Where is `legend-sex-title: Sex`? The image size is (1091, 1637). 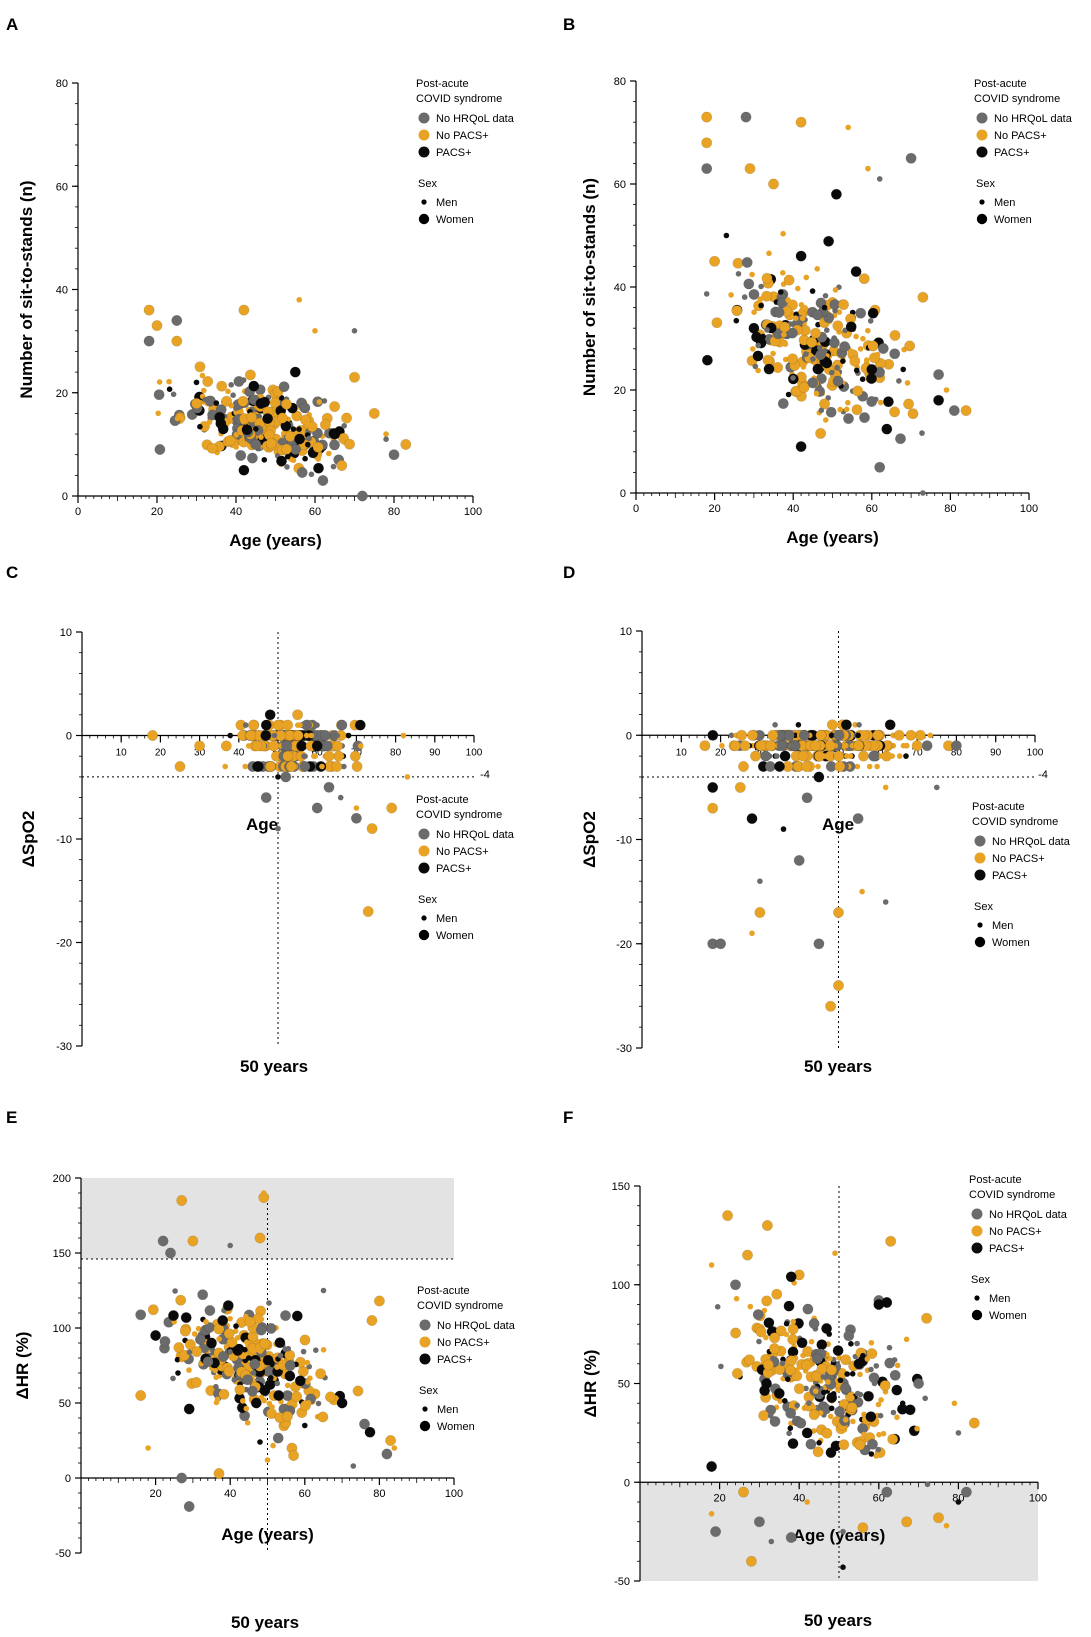 legend-sex-title: Sex is located at coordinates (985, 184).